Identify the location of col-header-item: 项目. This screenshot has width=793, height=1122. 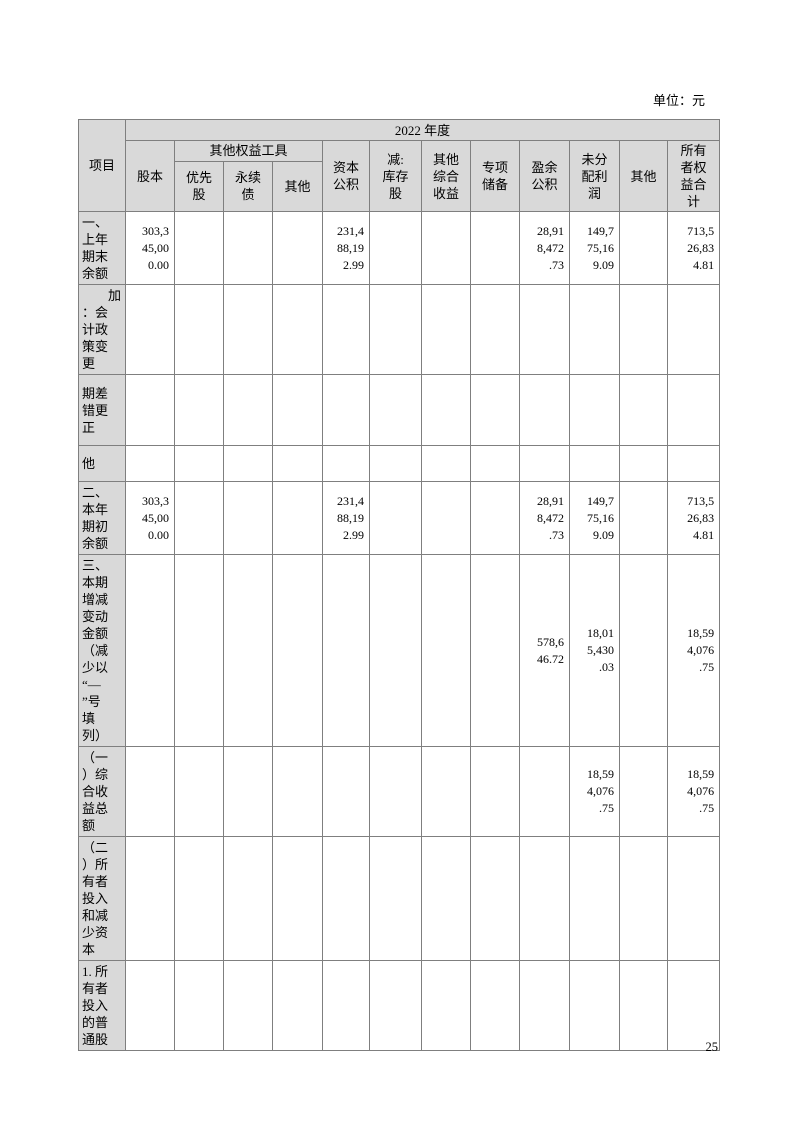
(102, 165).